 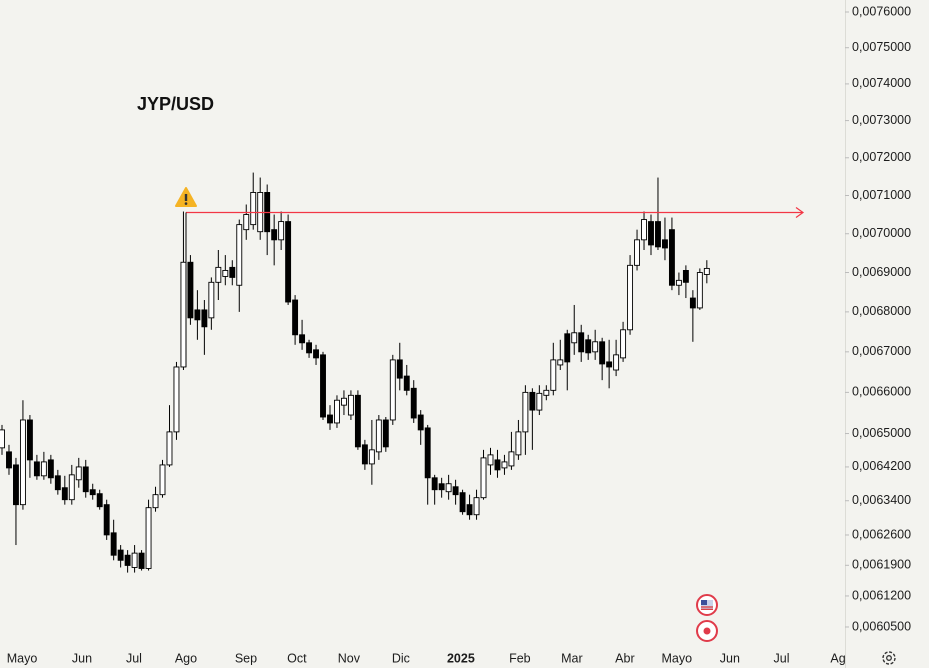 What do you see at coordinates (572, 658) in the screenshot?
I see `x-tick-label: Mar` at bounding box center [572, 658].